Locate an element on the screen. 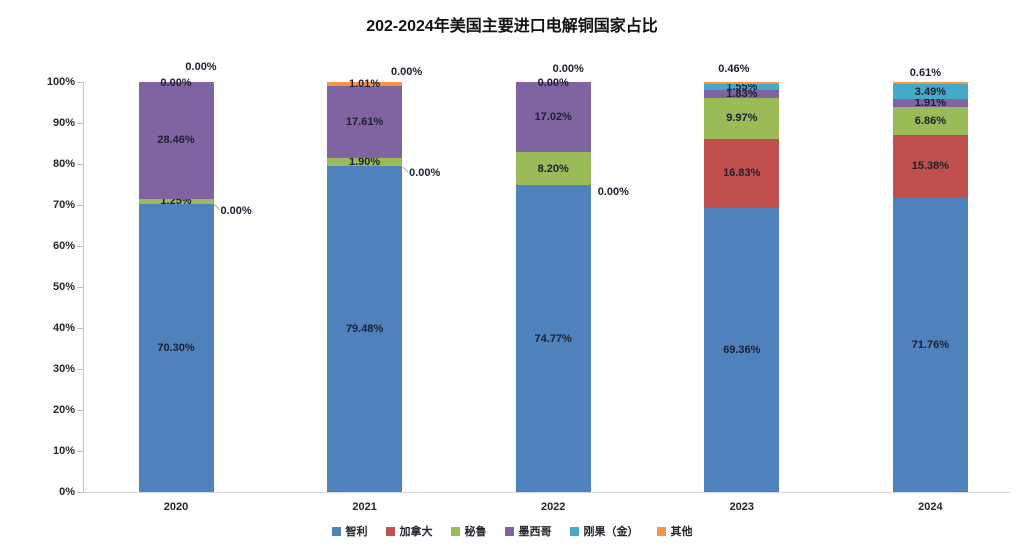 The image size is (1024, 550). bar-segment-label: 15.38% is located at coordinates (930, 166).